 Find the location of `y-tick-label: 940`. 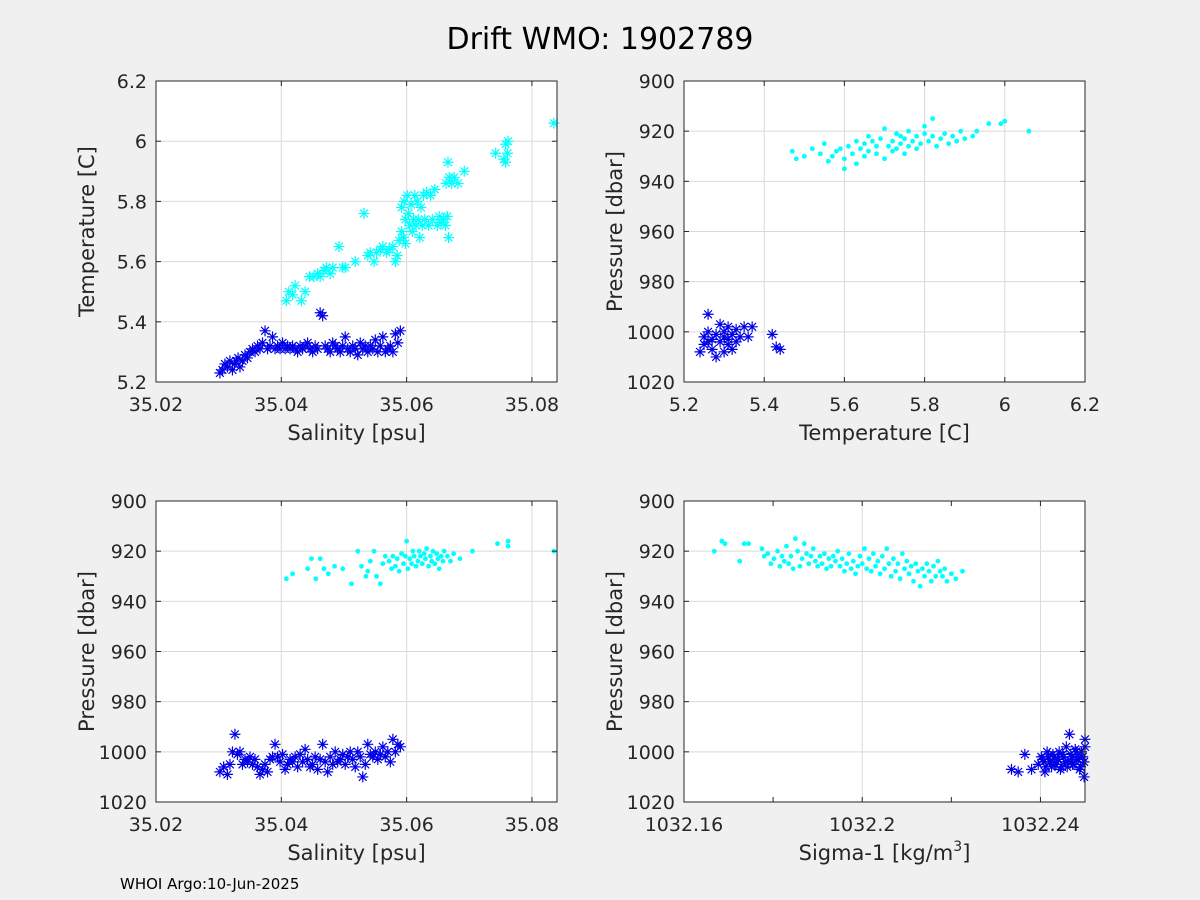

y-tick-label: 940 is located at coordinates (129, 602).